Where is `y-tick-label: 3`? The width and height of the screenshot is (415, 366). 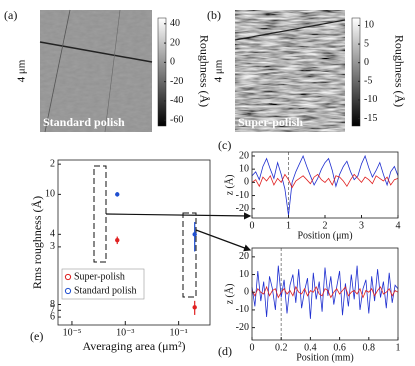 y-tick-label: 3 is located at coordinates (52, 246).